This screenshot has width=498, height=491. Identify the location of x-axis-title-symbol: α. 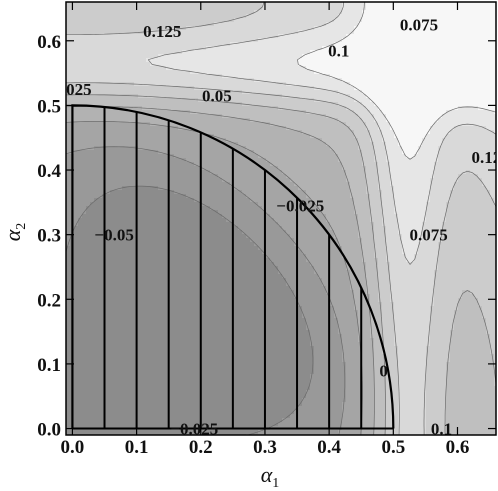
(267, 474).